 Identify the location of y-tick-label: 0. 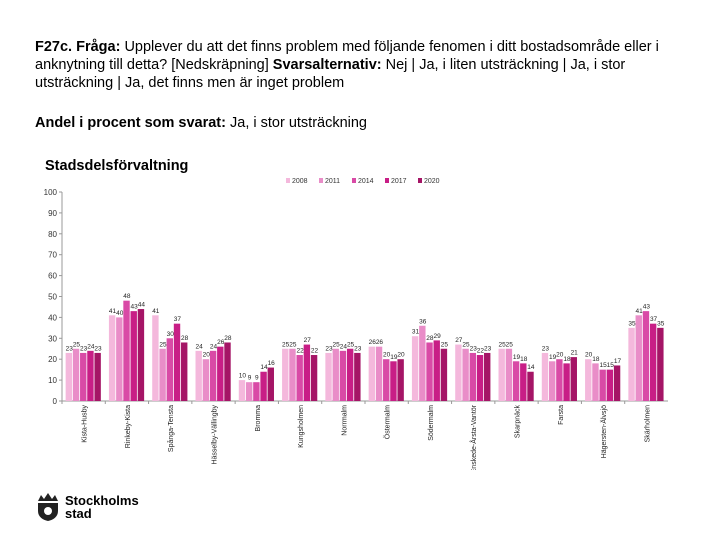
(55, 401).